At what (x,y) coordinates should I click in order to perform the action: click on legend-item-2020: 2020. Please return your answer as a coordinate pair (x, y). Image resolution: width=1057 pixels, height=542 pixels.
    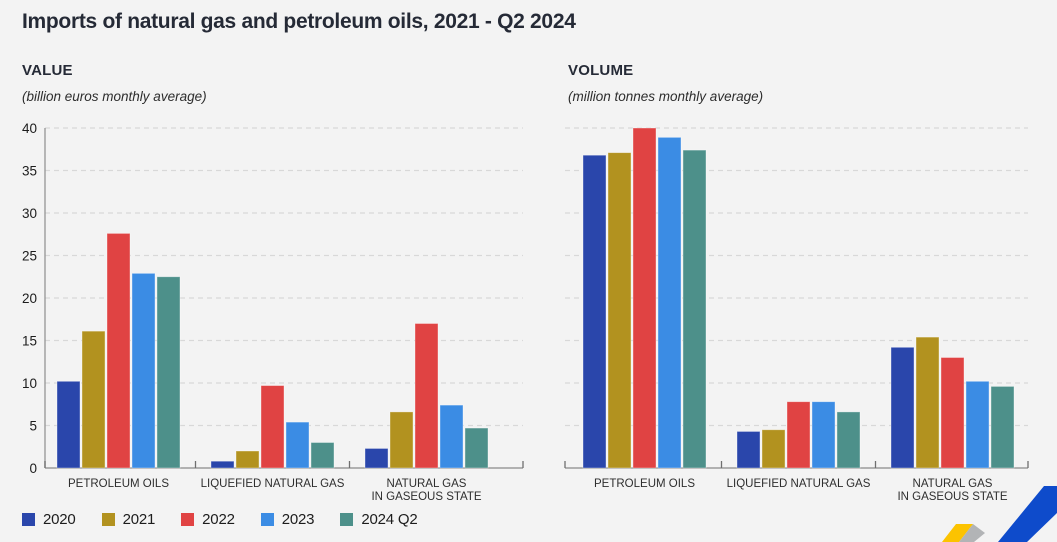
    Looking at the image, I should click on (49, 519).